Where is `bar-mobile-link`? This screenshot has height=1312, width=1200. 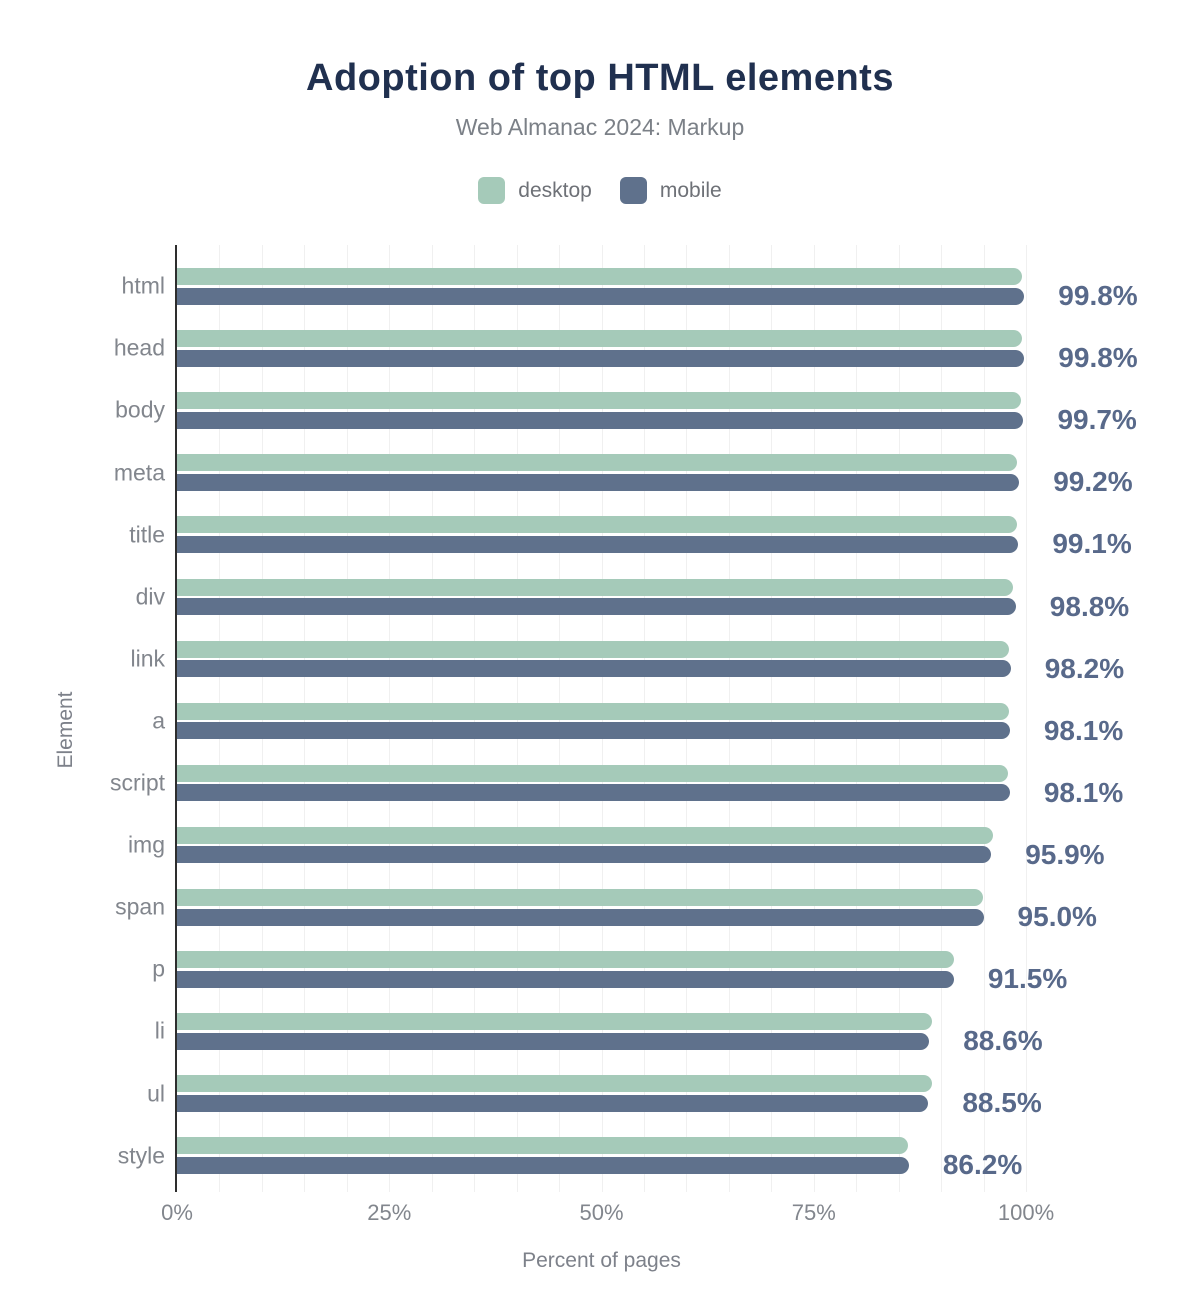
bar-mobile-link is located at coordinates (594, 669).